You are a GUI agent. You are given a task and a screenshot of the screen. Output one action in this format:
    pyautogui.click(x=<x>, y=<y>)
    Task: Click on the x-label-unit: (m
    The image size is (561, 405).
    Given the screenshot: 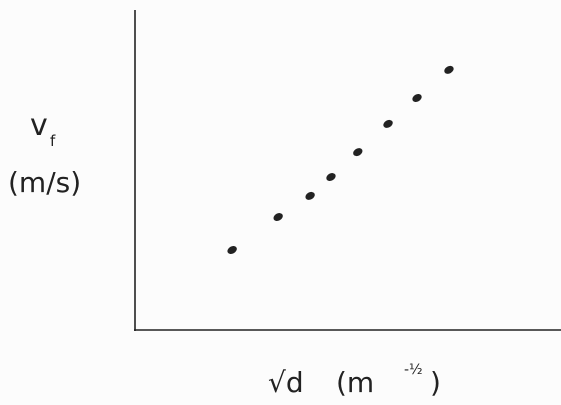 What is the action you would take?
    pyautogui.click(x=355, y=382)
    